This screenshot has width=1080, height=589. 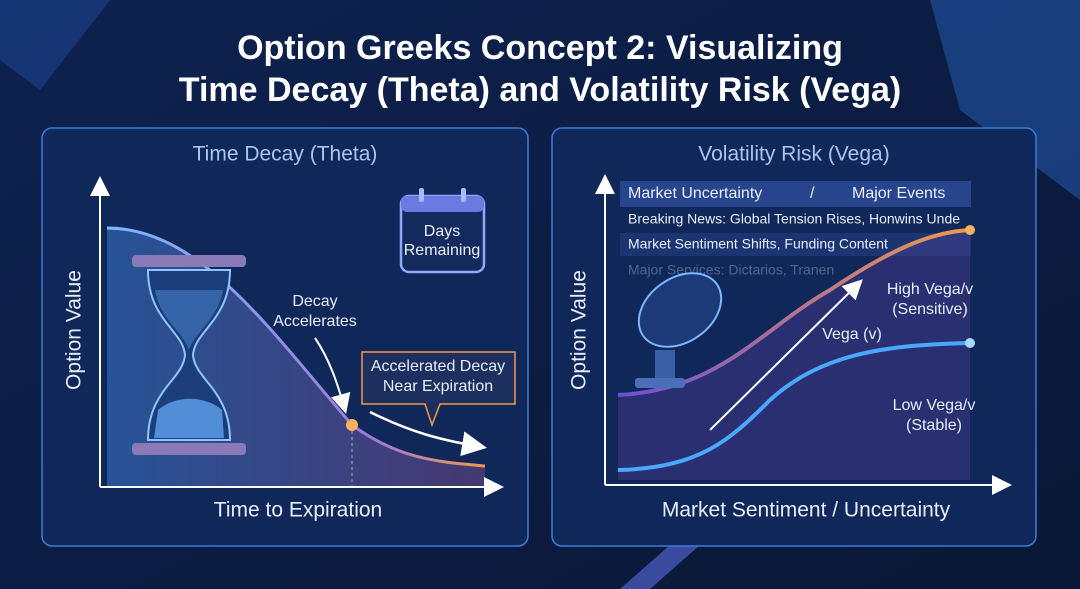 What do you see at coordinates (898, 193) in the screenshot?
I see `banner-text: Major Events` at bounding box center [898, 193].